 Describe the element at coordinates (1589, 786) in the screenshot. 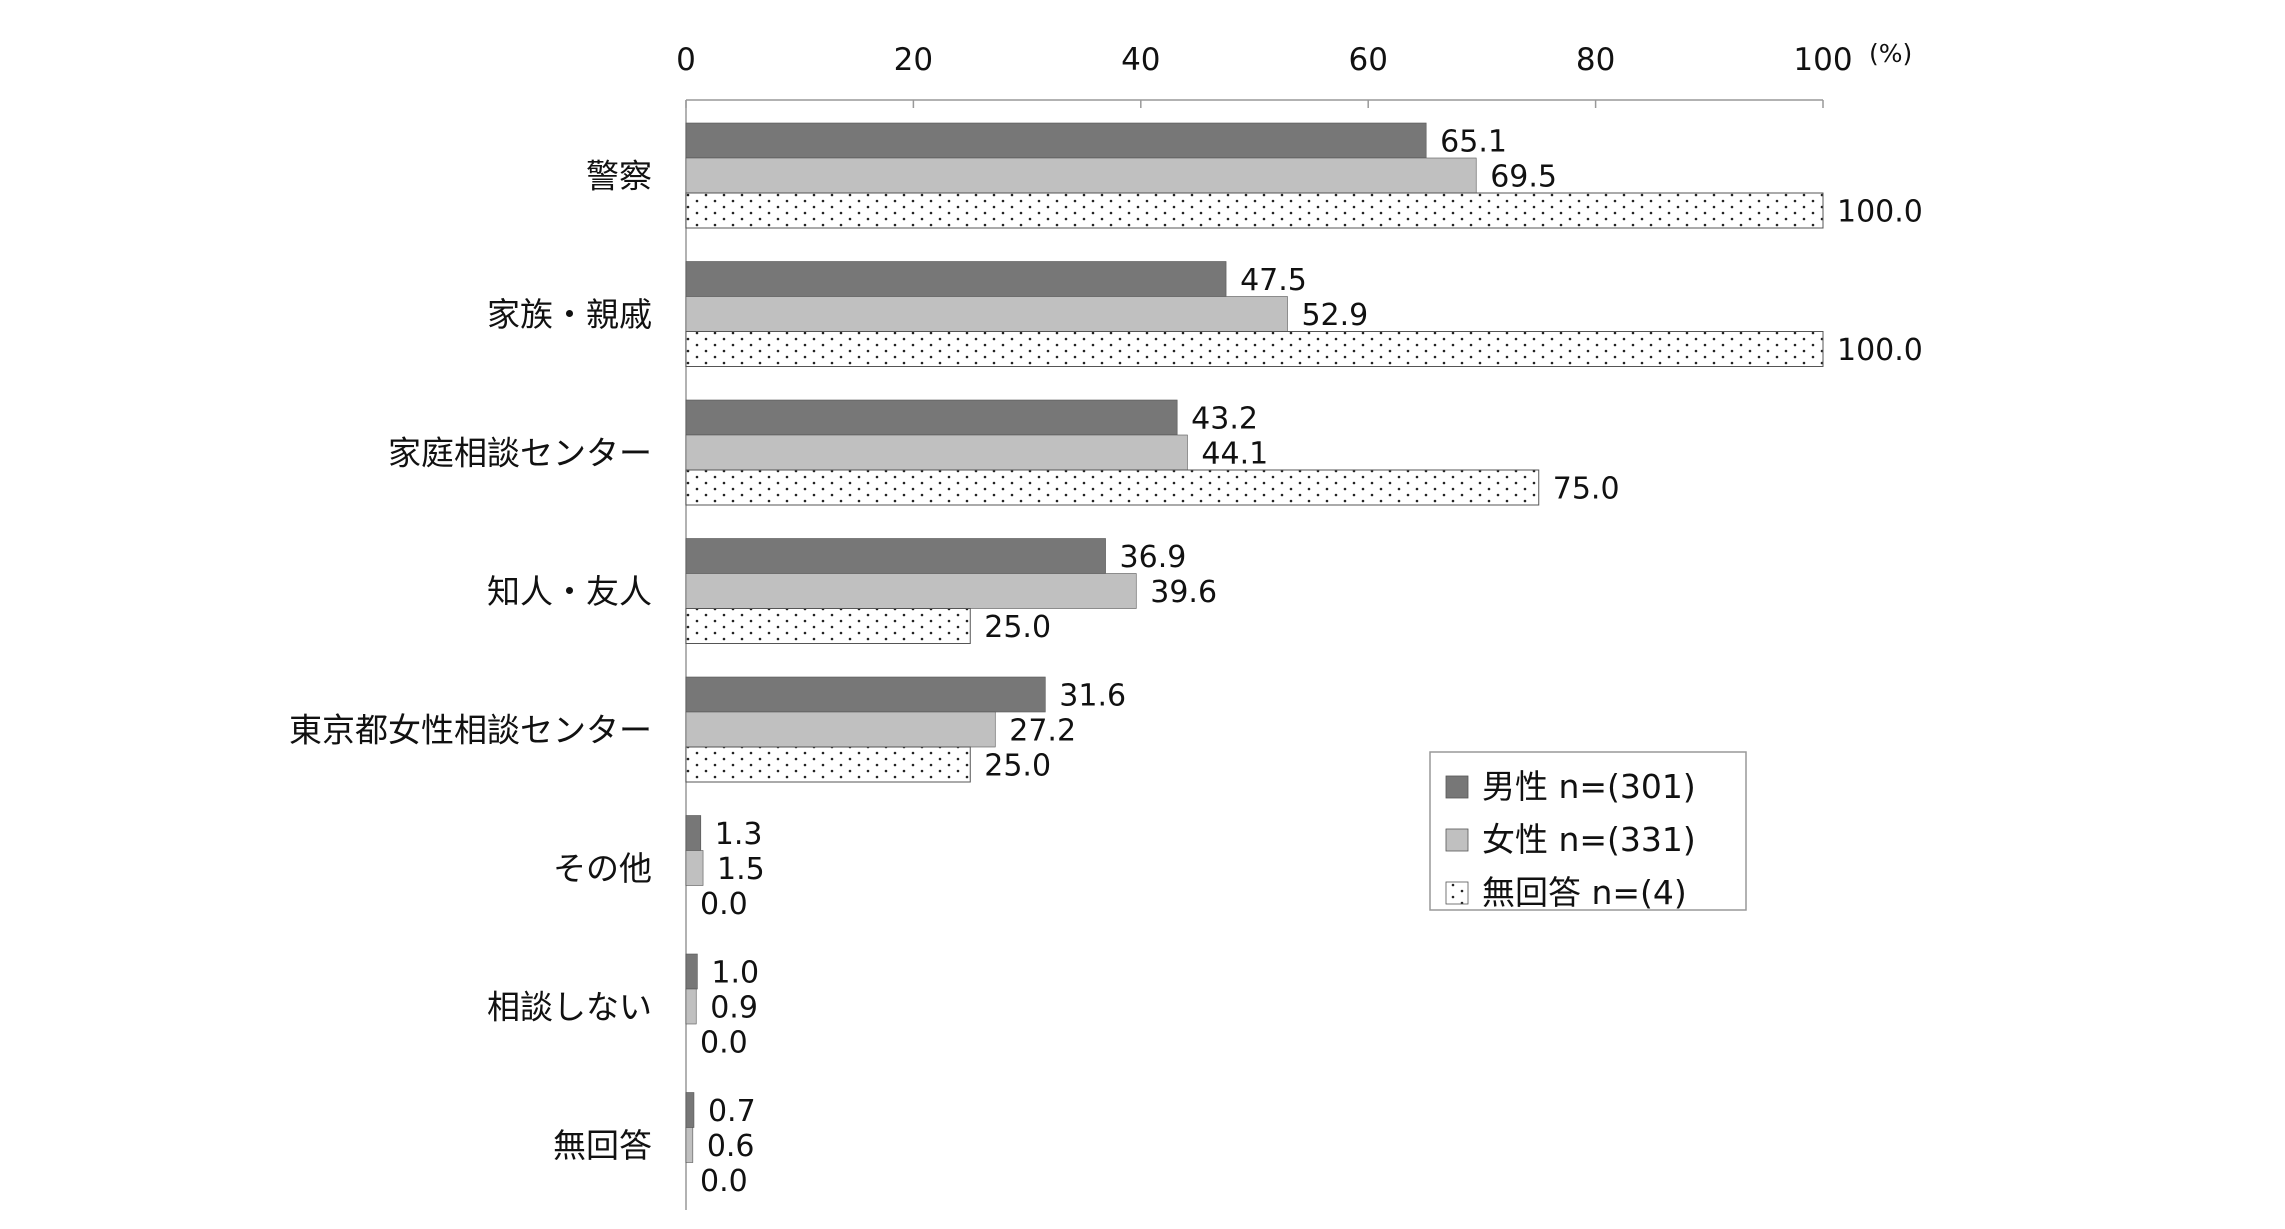

I see `legend-label: 男性 n=(301)` at that location.